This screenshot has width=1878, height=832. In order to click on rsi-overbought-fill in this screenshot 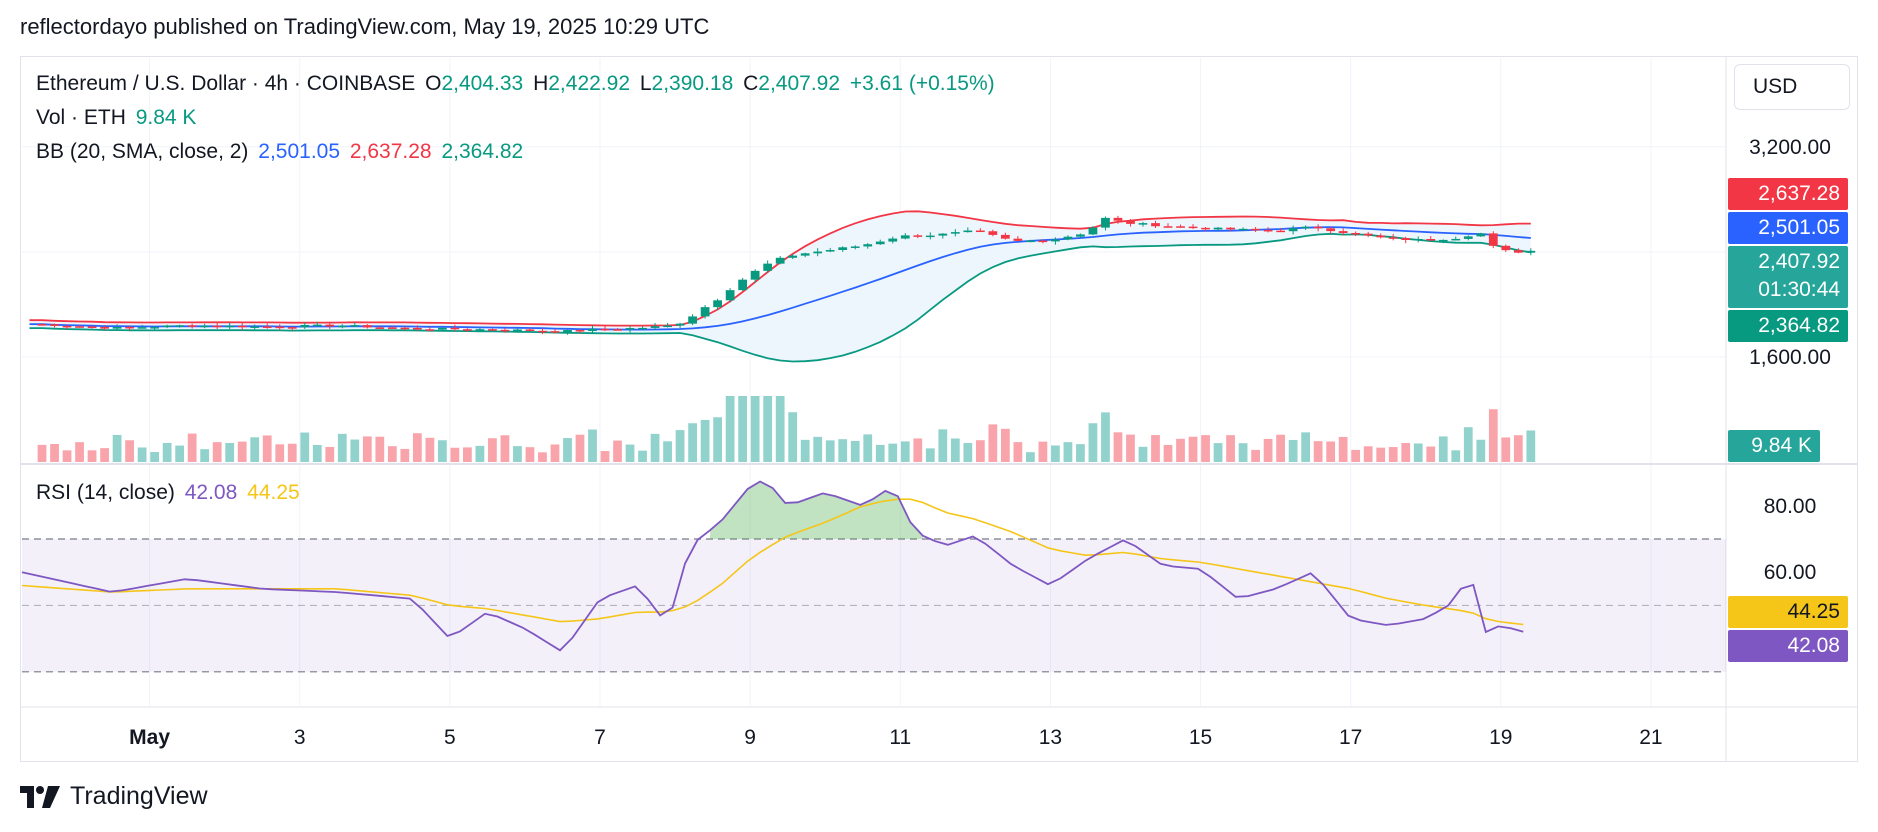, I will do `click(816, 510)`.